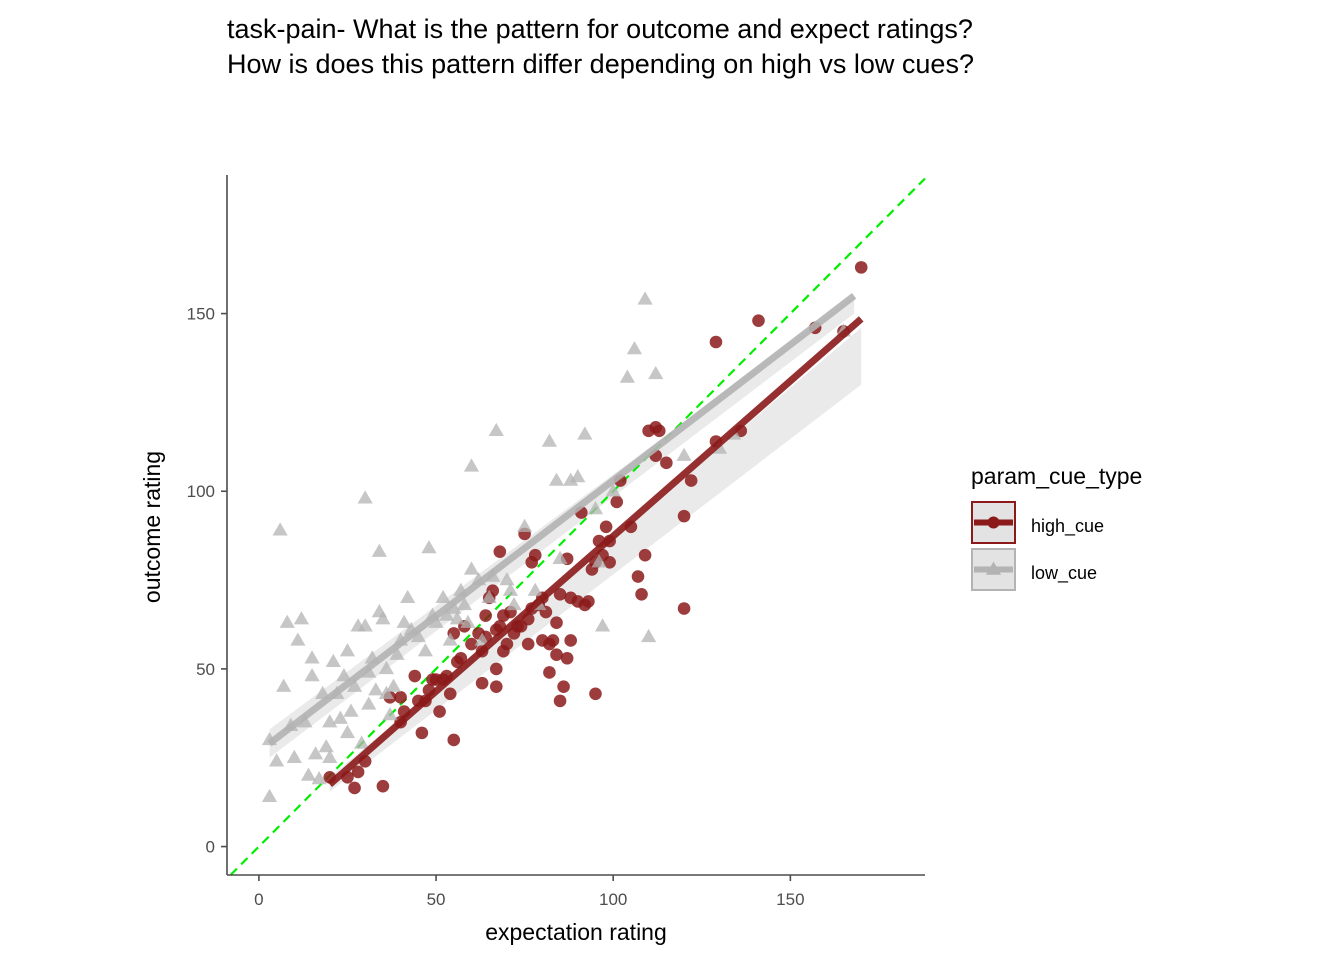  What do you see at coordinates (210, 847) in the screenshot?
I see `y-tick-label: 0` at bounding box center [210, 847].